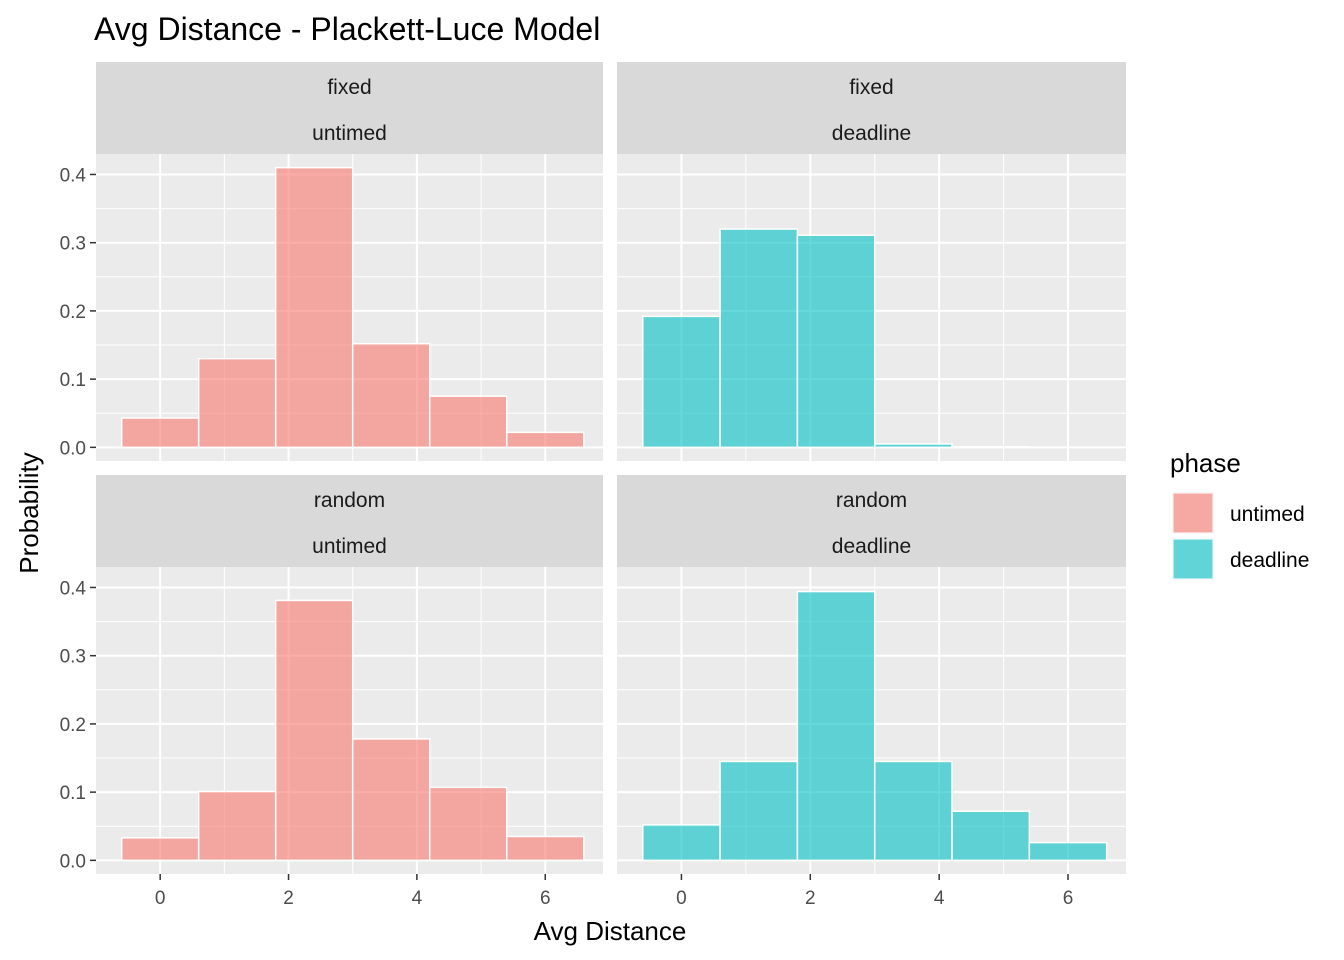  I want to click on x-axis-title: Avg Distance, so click(610, 931).